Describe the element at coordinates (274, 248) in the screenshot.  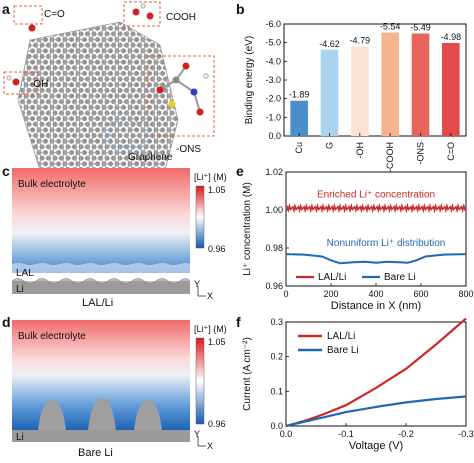
I see `y-tick-label: 0.98` at that location.